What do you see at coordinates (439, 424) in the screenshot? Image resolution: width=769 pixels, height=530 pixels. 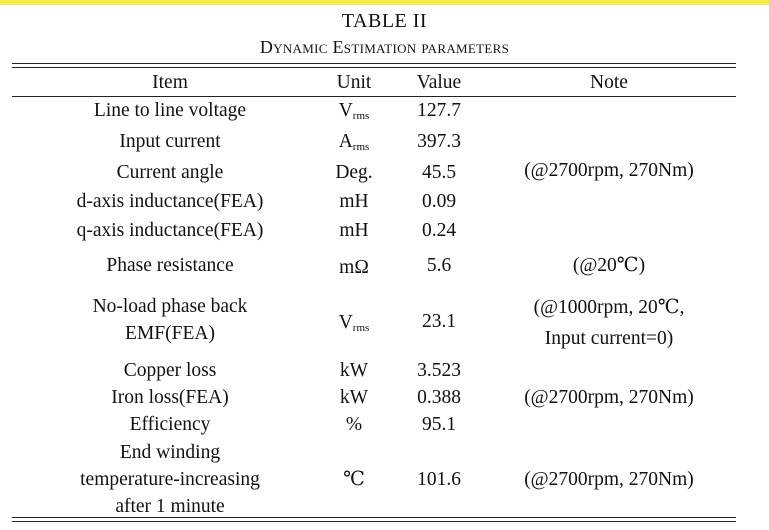 I see `table-row-value: 95.1` at bounding box center [439, 424].